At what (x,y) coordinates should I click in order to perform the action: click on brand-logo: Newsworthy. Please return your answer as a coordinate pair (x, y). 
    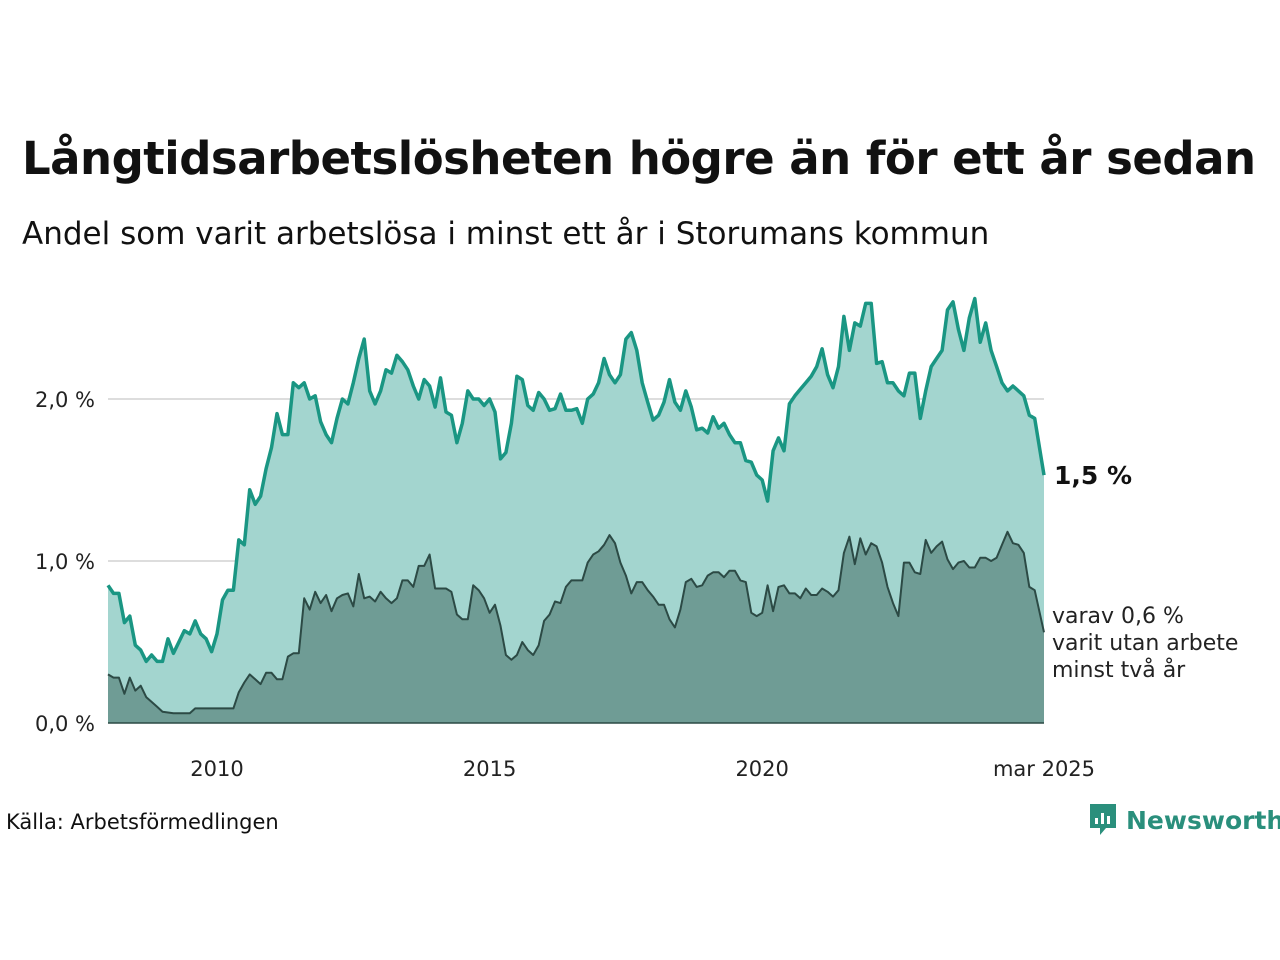
    Looking at the image, I should click on (1184, 820).